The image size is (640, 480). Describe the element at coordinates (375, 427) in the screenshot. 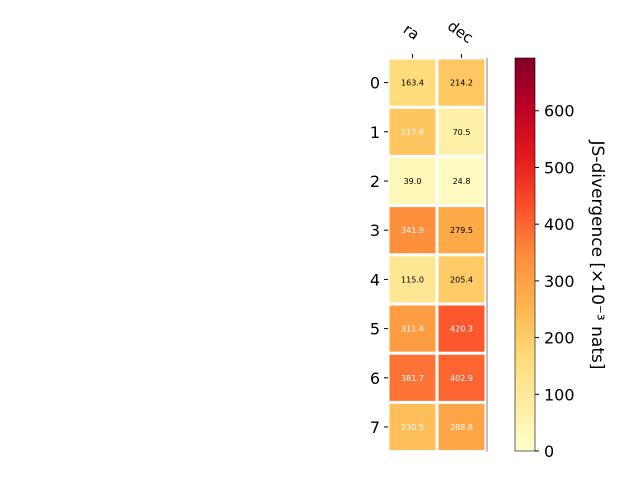

I see `row-label: 7` at that location.